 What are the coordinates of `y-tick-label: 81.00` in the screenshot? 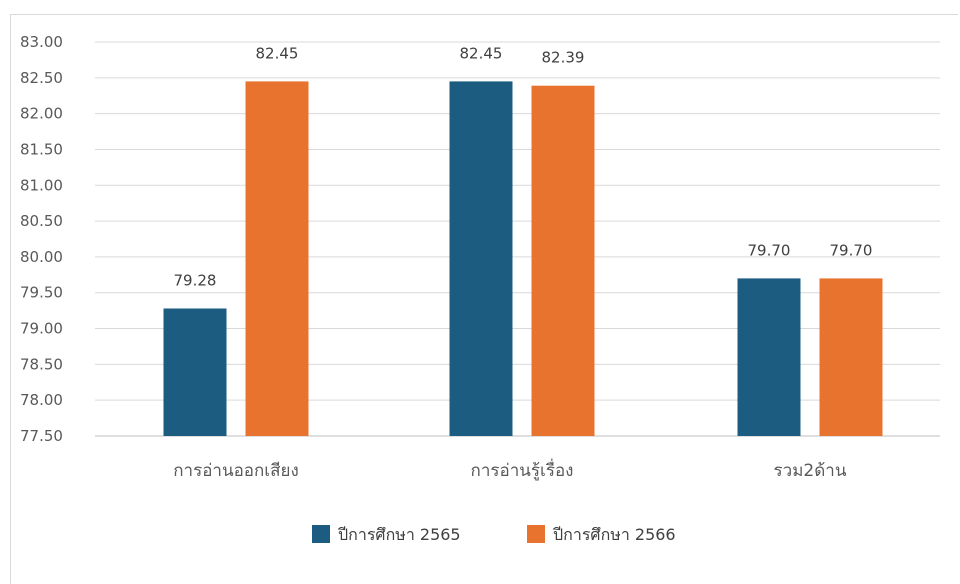 It's located at (41, 185).